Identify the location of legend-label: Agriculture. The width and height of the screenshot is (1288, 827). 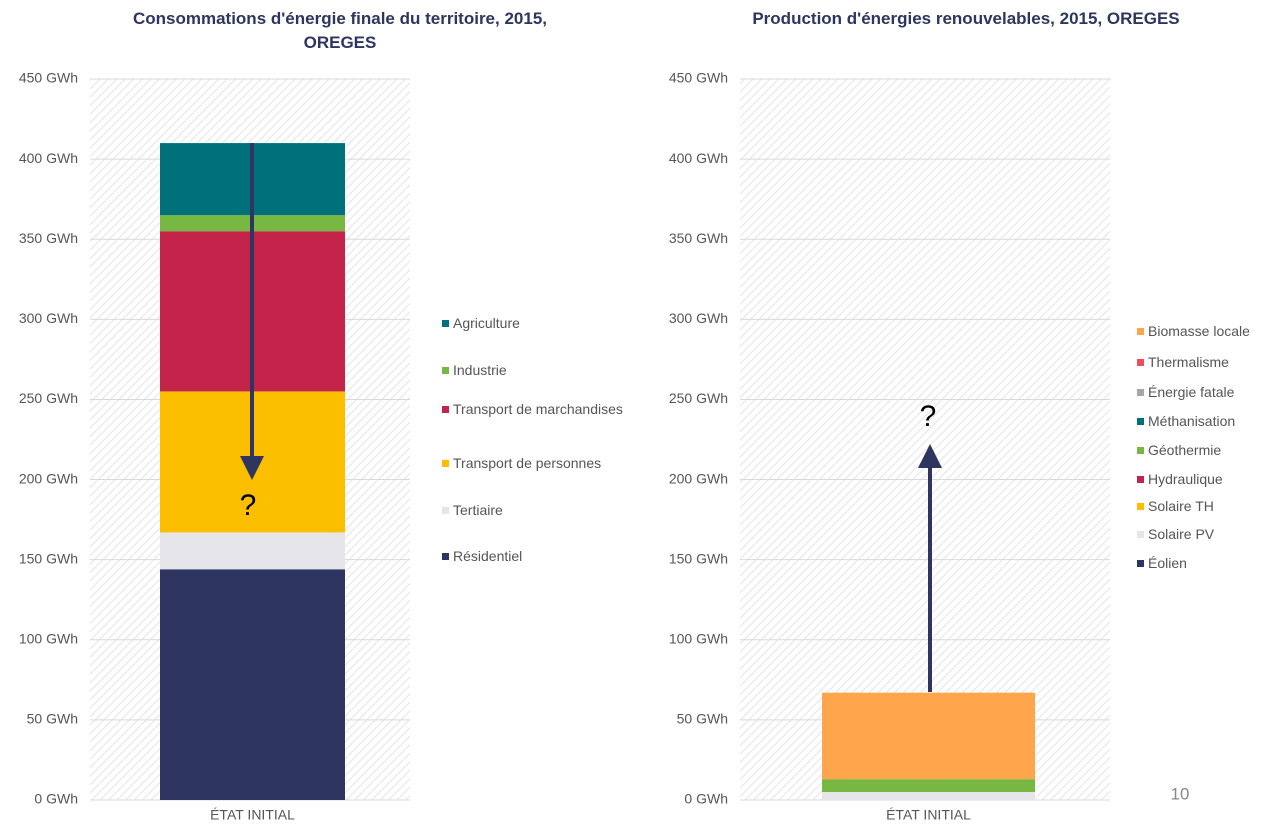
(486, 323).